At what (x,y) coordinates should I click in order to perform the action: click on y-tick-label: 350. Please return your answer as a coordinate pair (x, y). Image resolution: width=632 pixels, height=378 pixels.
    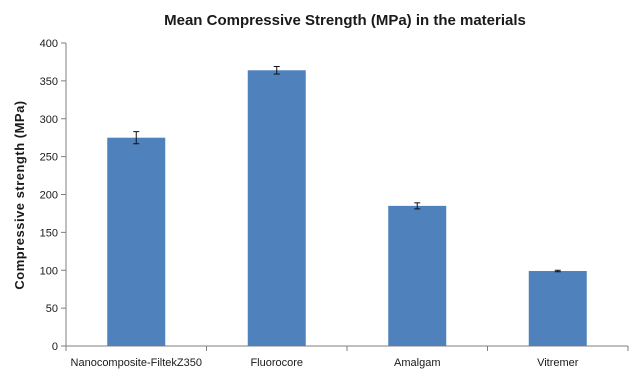
    Looking at the image, I should click on (49, 82).